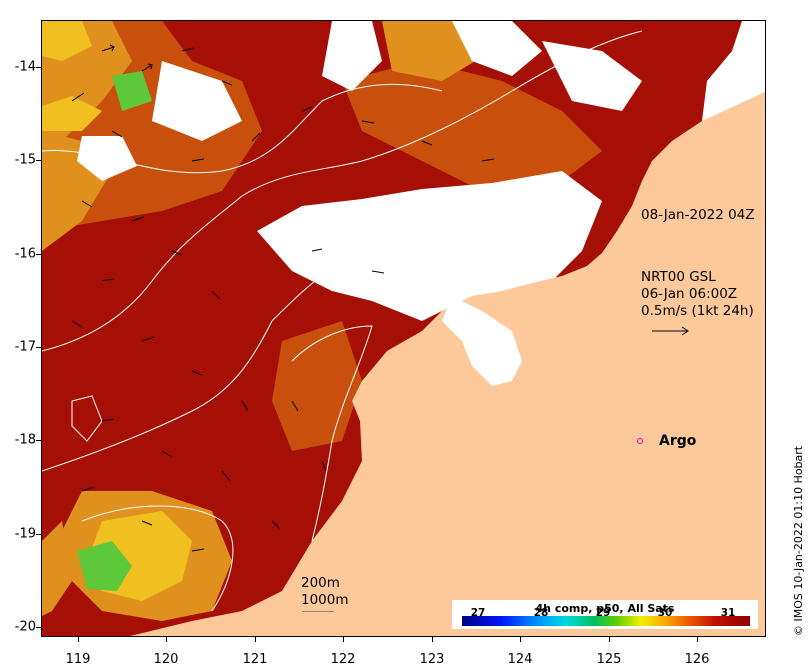 The image size is (810, 672). I want to click on argo-float-marker, so click(640, 441).